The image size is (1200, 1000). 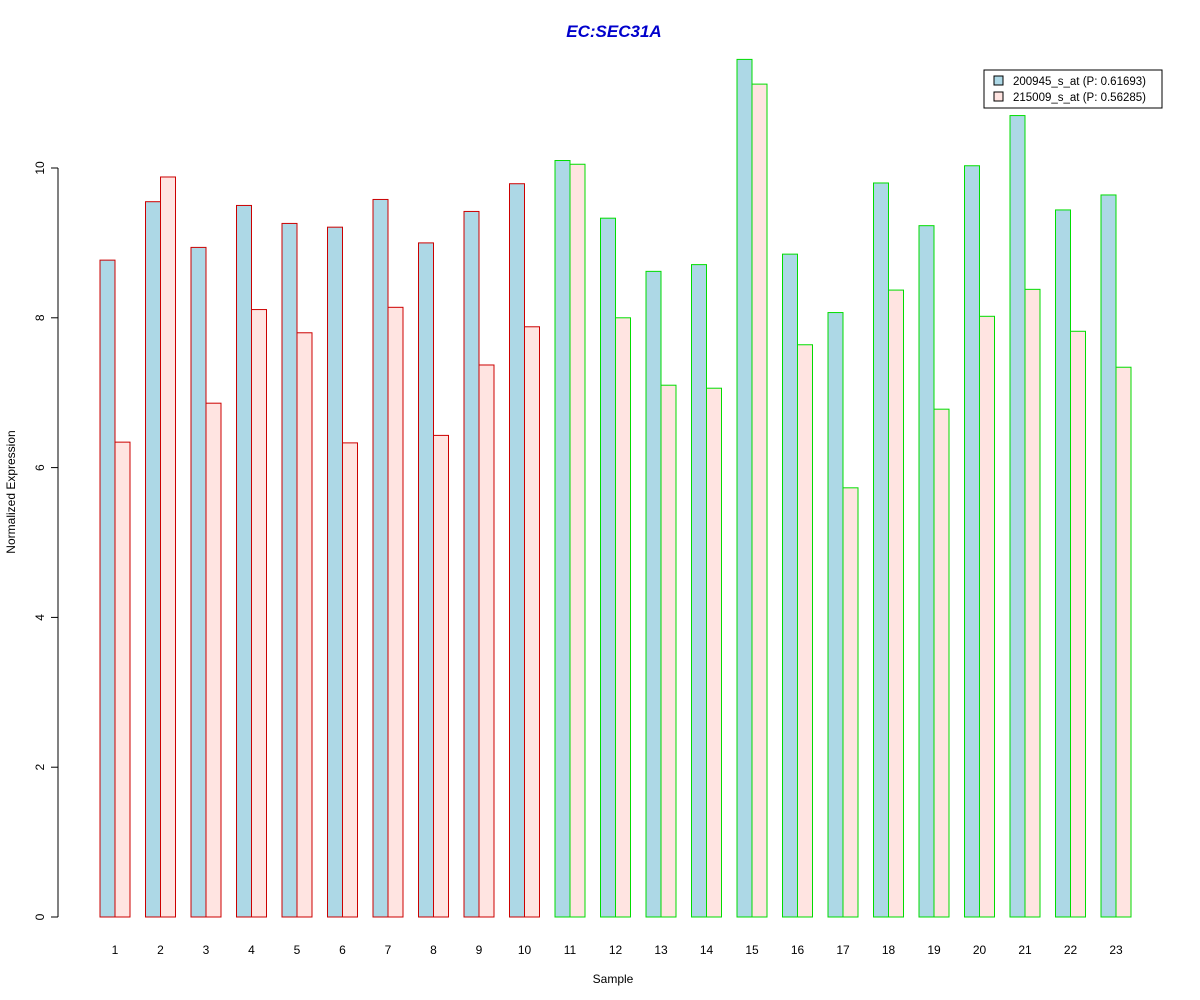 I want to click on x-tick-label: 21, so click(x=1025, y=950).